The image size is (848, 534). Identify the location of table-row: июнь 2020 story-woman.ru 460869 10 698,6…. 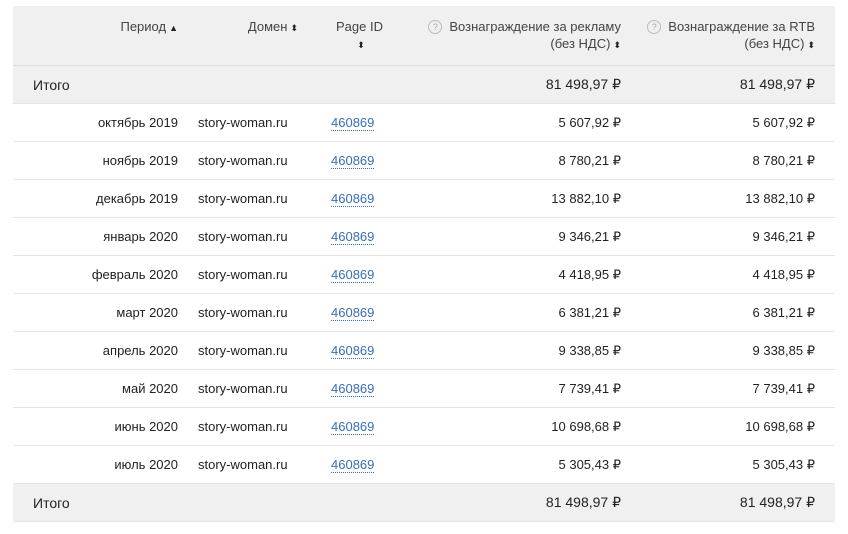
(424, 426).